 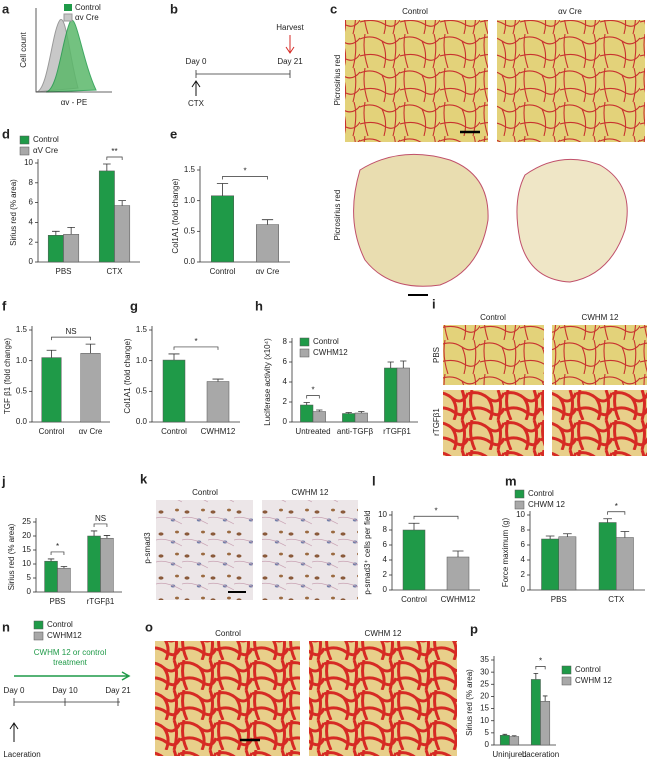 I want to click on panel-label: m, so click(x=511, y=480).